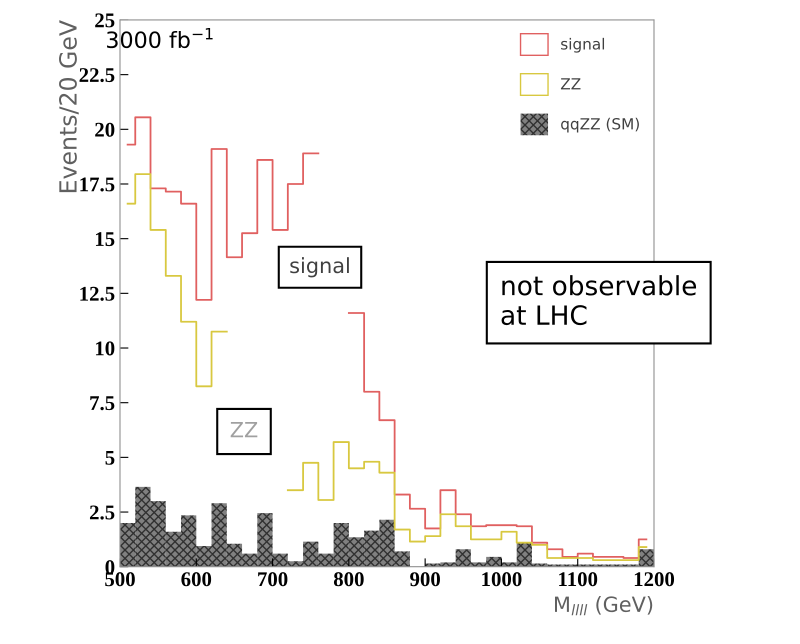 The height and width of the screenshot is (644, 800). What do you see at coordinates (603, 606) in the screenshot?
I see `x-axis-title: M$_{llll}$ (GeV)` at bounding box center [603, 606].